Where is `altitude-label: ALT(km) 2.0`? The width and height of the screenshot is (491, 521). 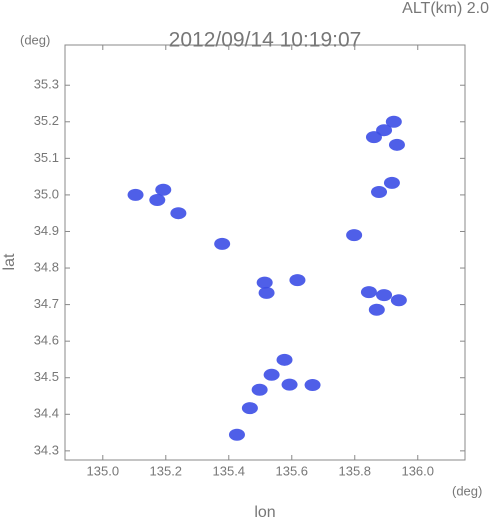 altitude-label: ALT(km) 2.0 is located at coordinates (445, 8).